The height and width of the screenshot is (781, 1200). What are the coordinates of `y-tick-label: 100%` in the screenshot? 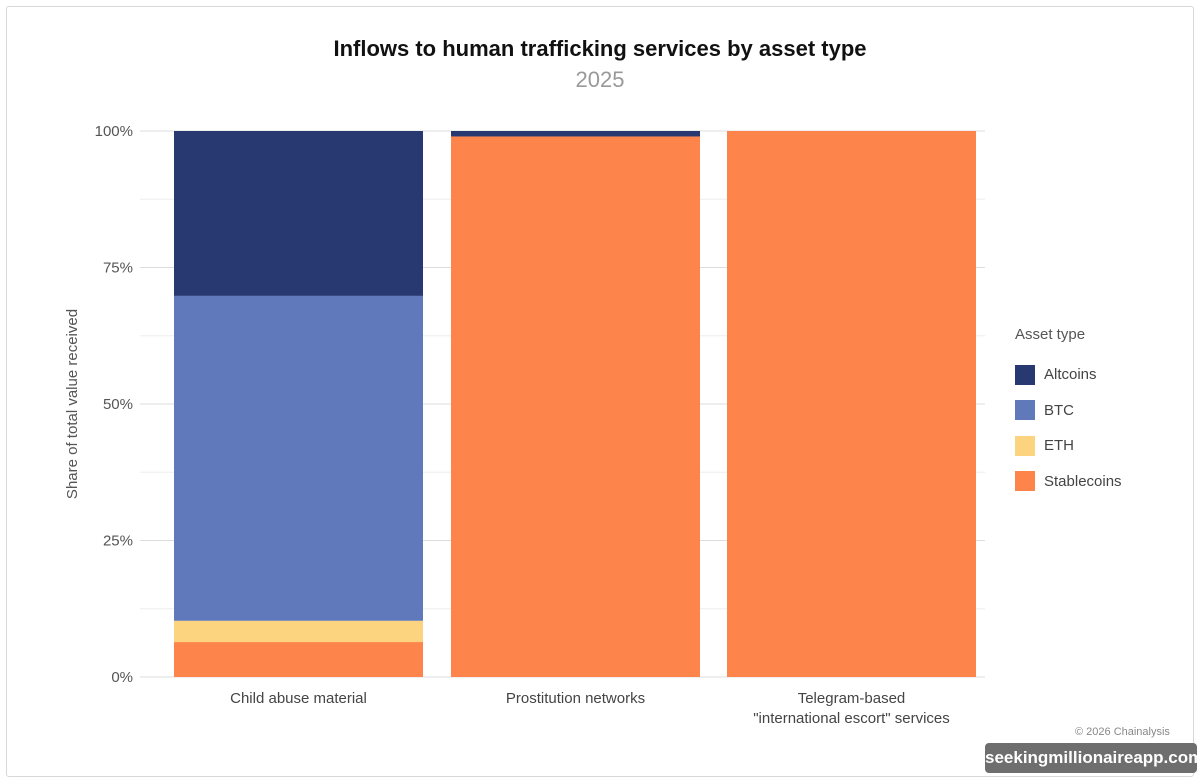 It's located at (114, 131).